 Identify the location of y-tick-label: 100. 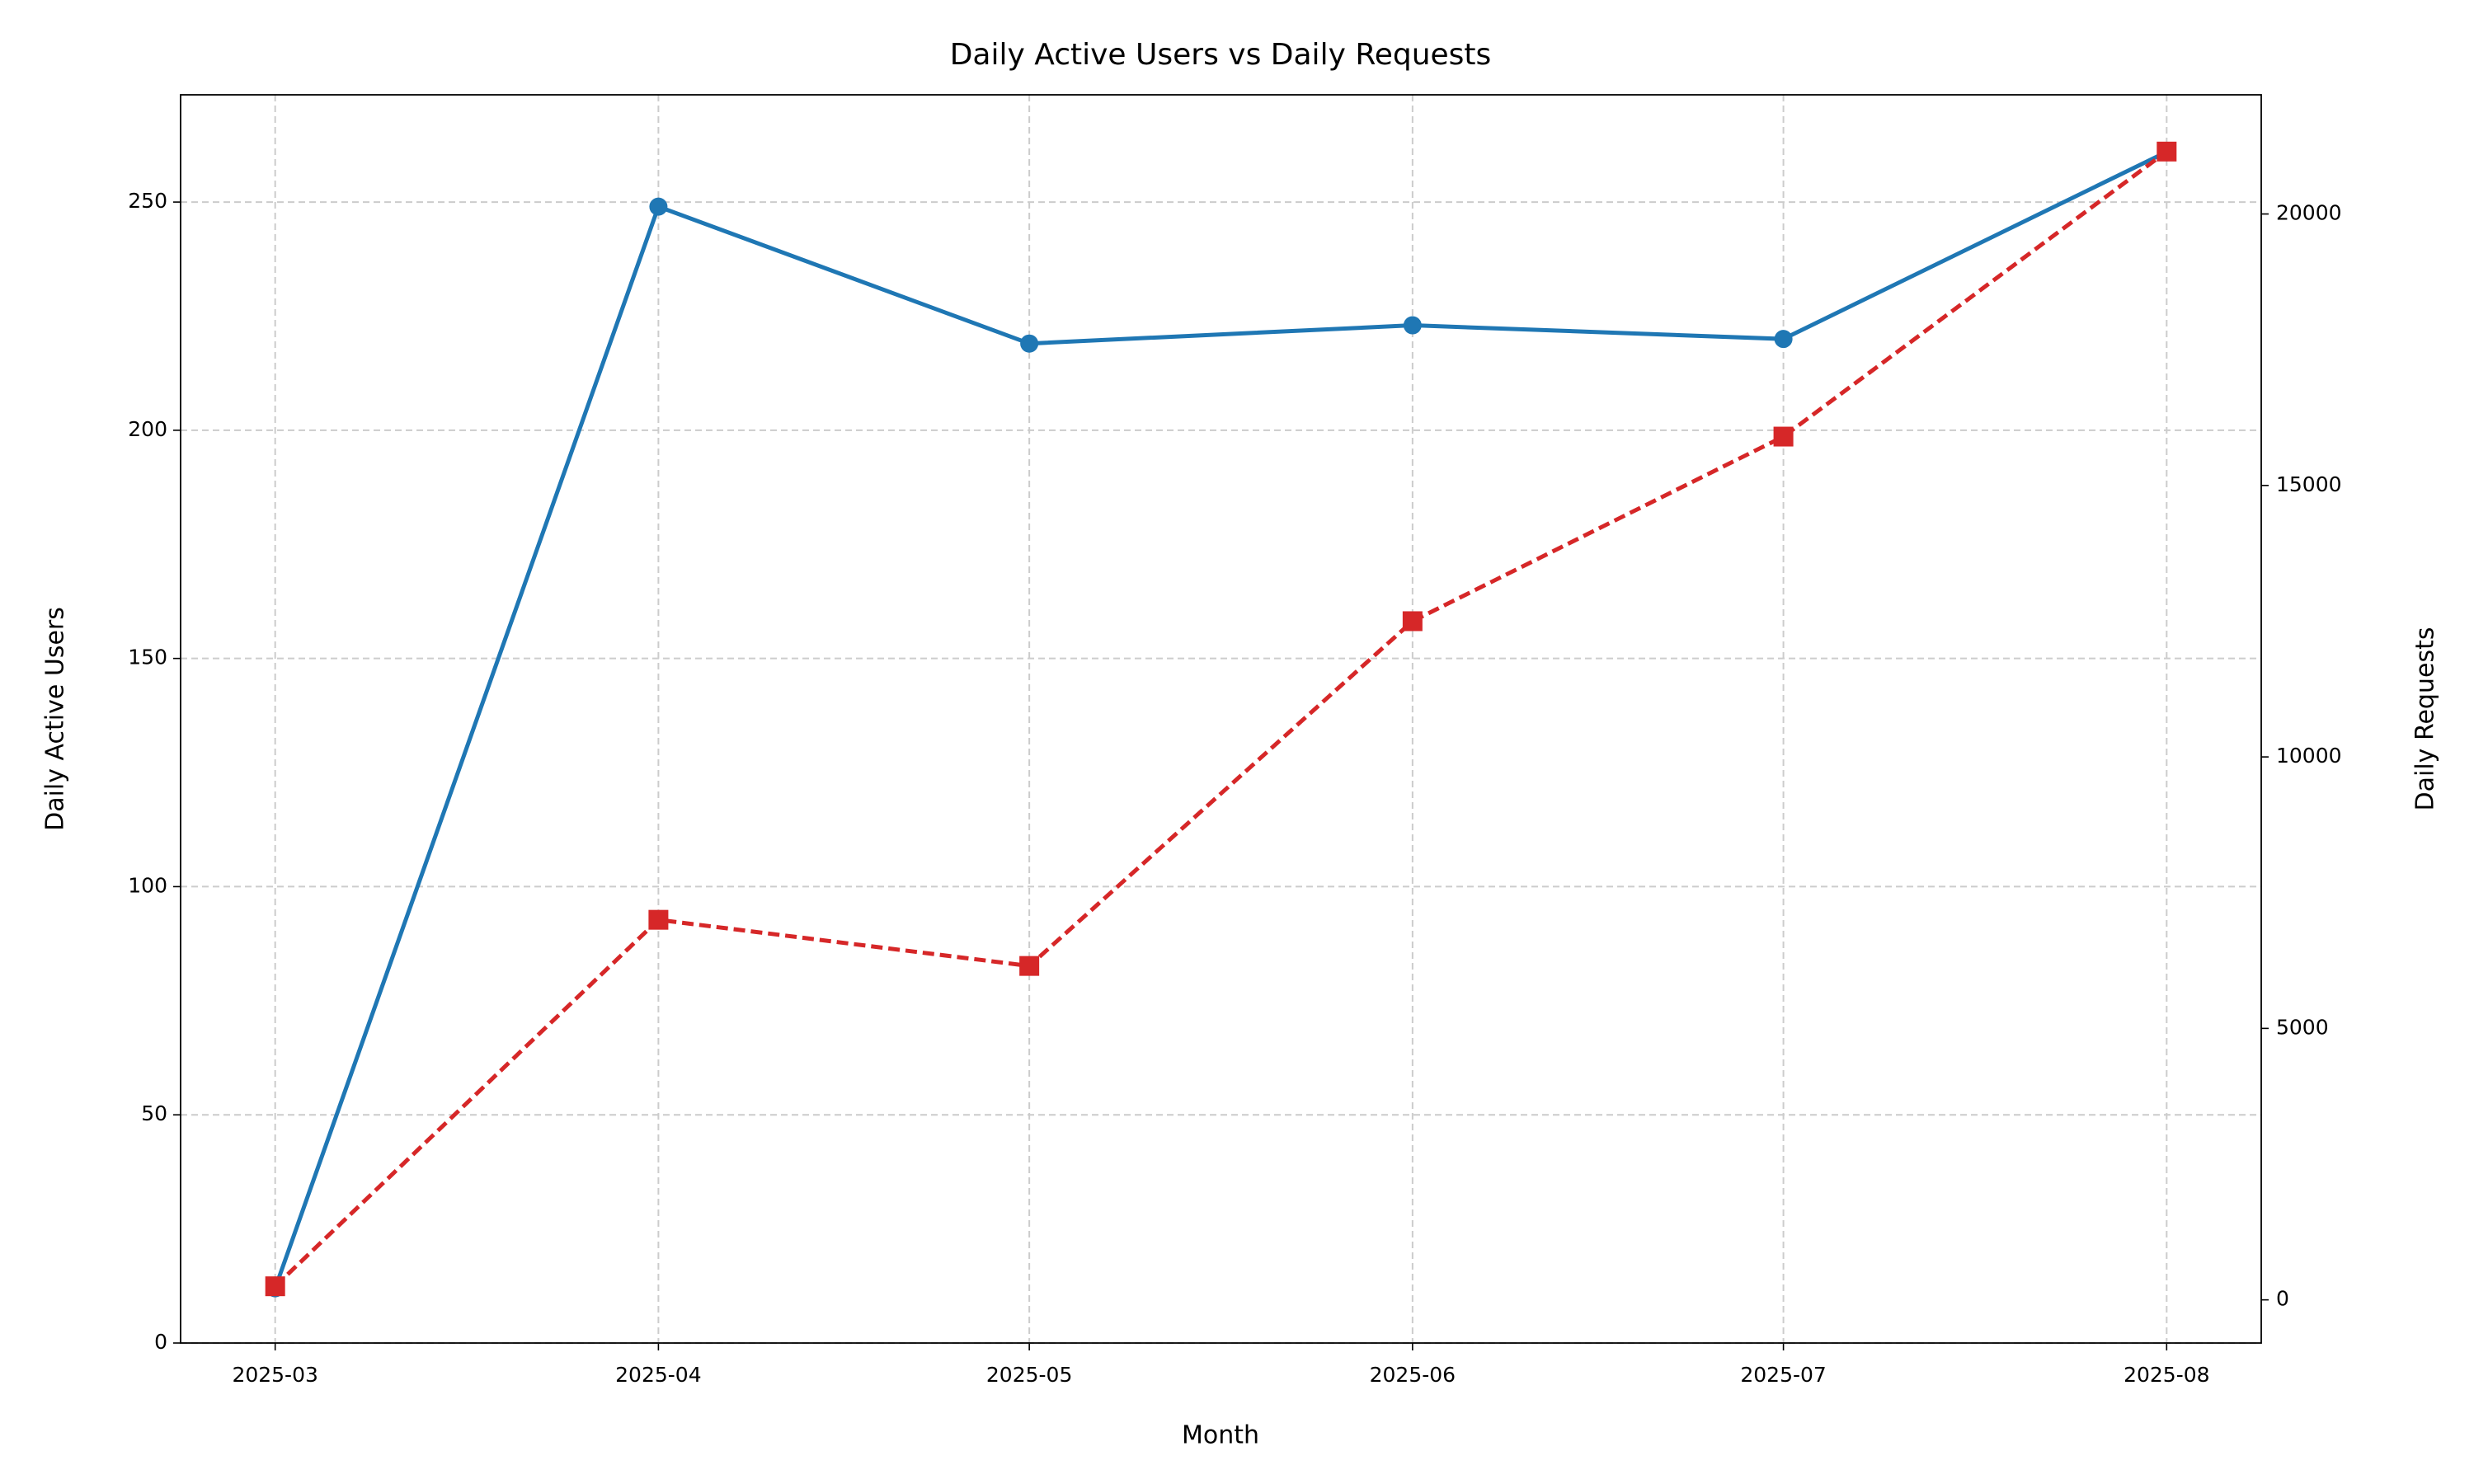
(147, 885).